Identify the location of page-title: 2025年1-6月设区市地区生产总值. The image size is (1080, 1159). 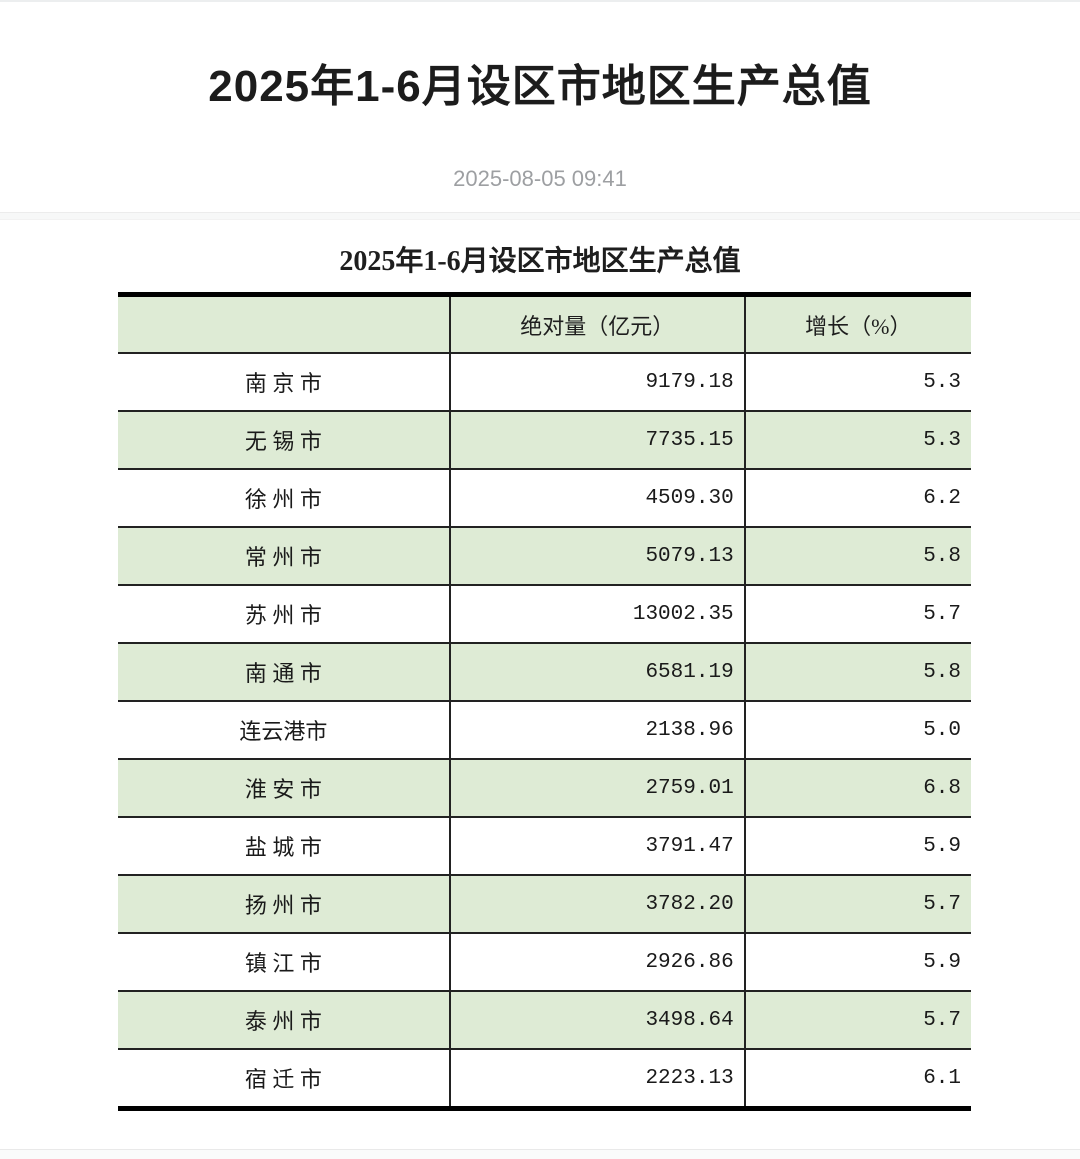
(540, 86).